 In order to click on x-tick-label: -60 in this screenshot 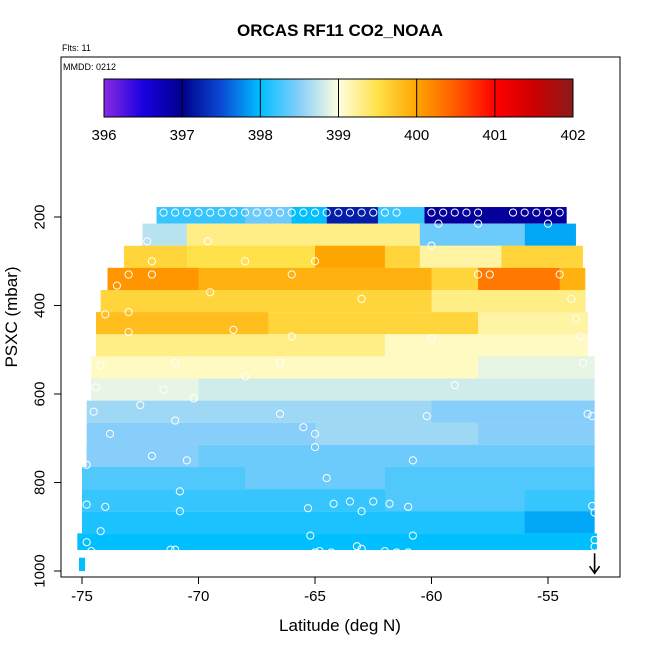, I will do `click(432, 596)`.